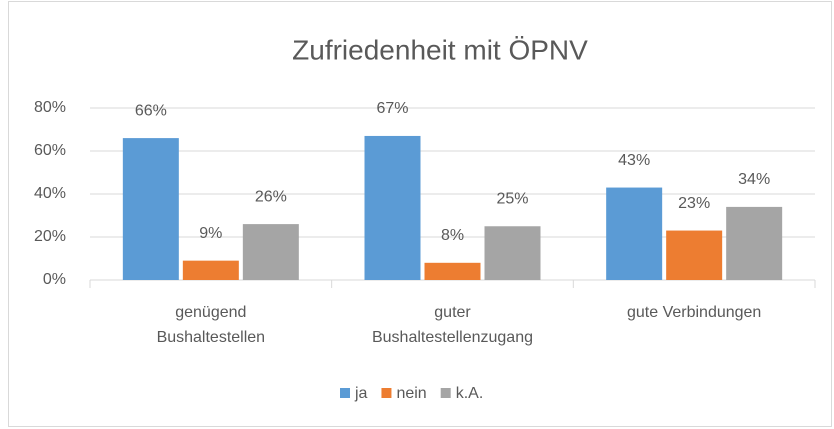 This screenshot has width=834, height=429. What do you see at coordinates (392, 108) in the screenshot?
I see `data-label: 67%` at bounding box center [392, 108].